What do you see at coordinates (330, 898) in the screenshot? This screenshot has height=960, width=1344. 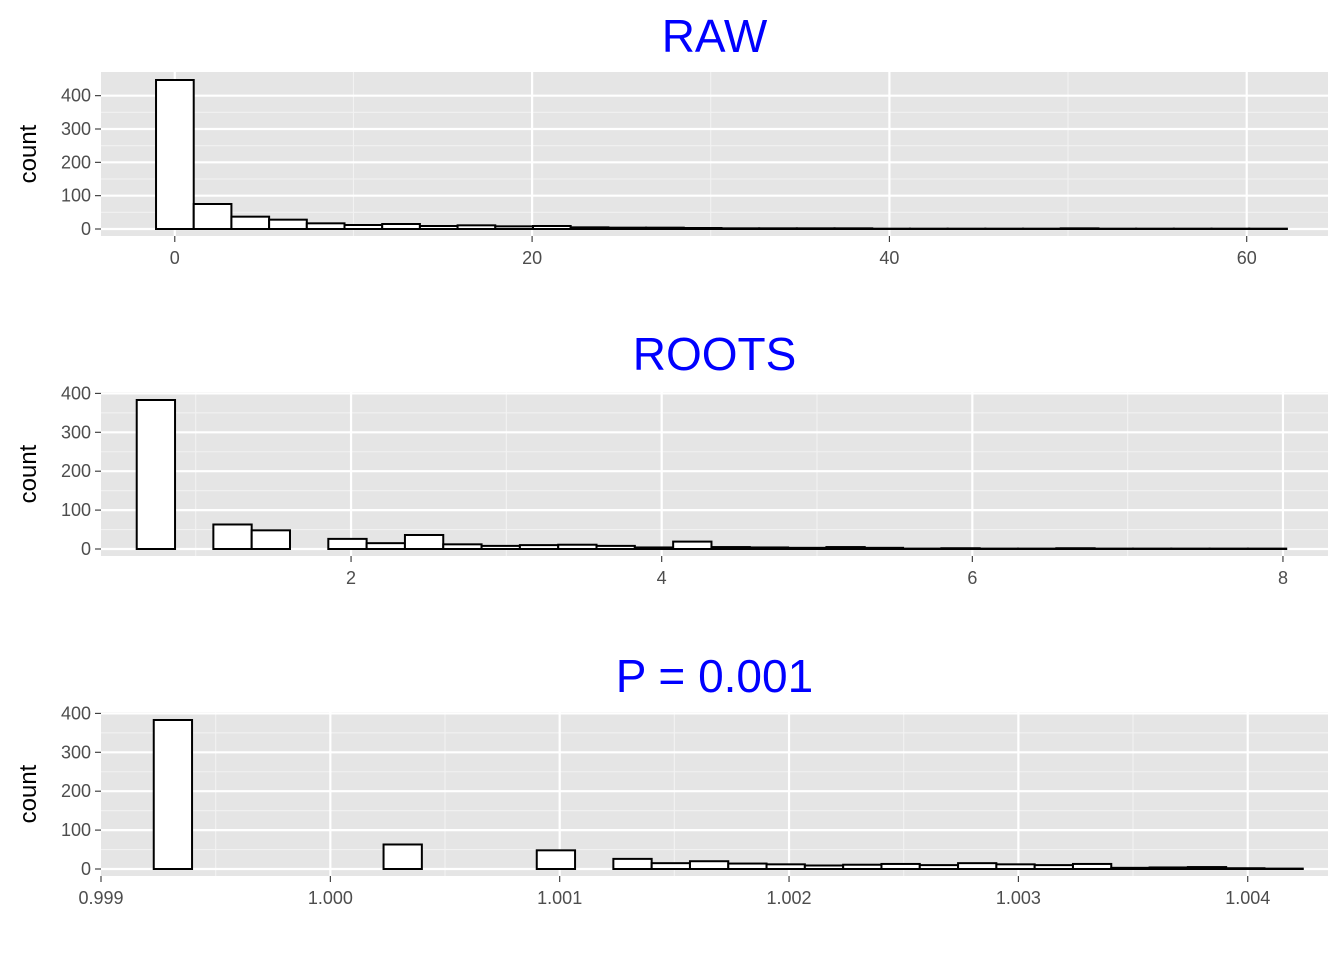 I see `x-tick-label: 1.000` at bounding box center [330, 898].